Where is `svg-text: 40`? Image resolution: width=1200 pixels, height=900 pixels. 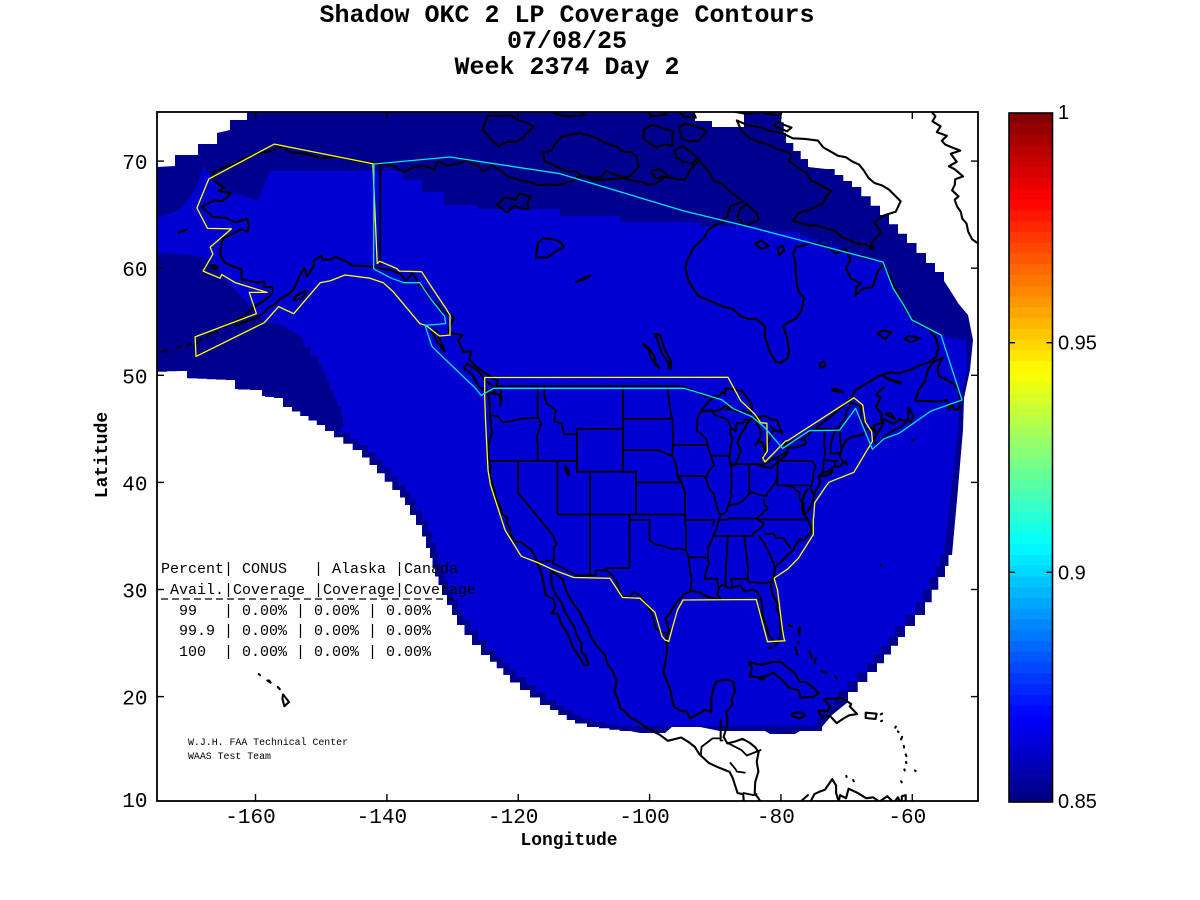 svg-text: 40 is located at coordinates (134, 485).